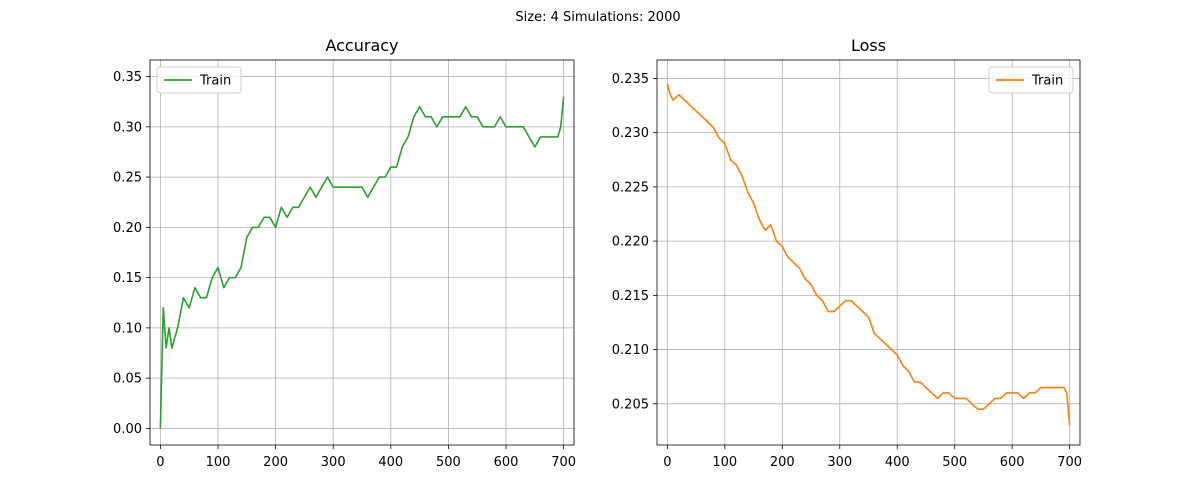 The image size is (1200, 500). Describe the element at coordinates (127, 77) in the screenshot. I see `accuracy-y-tick-label: 0.35` at that location.